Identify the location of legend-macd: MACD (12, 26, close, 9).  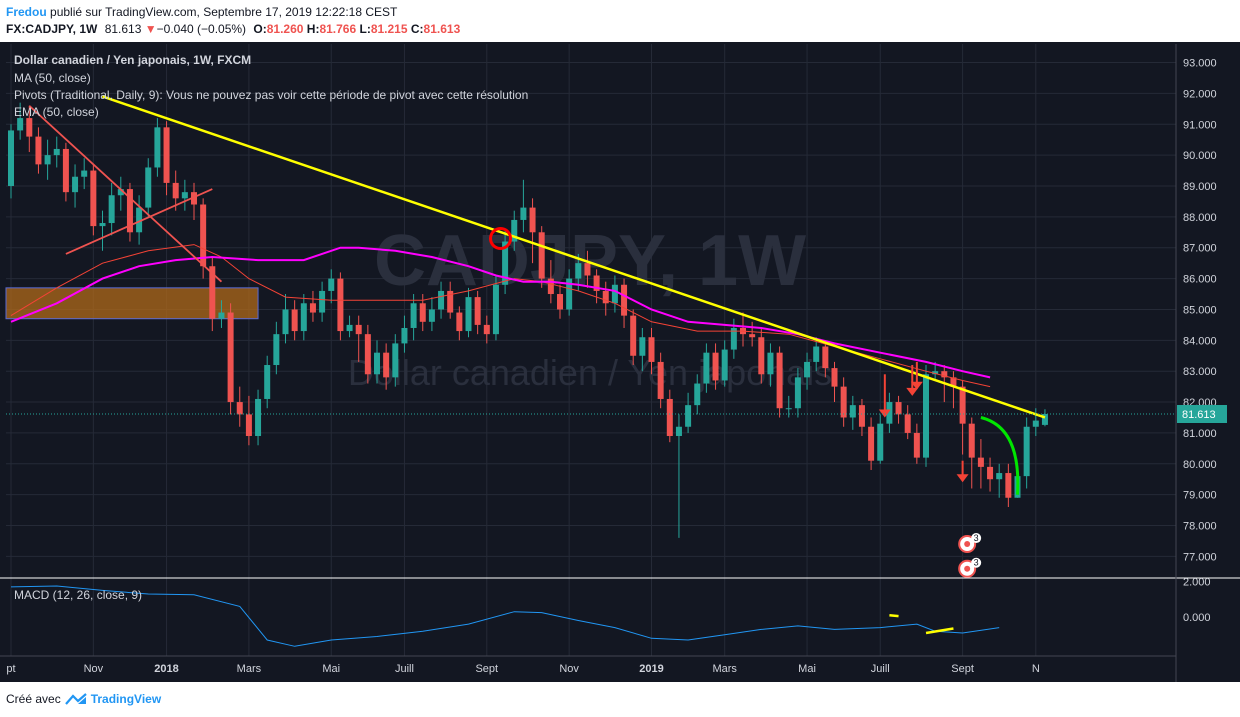
(78, 595).